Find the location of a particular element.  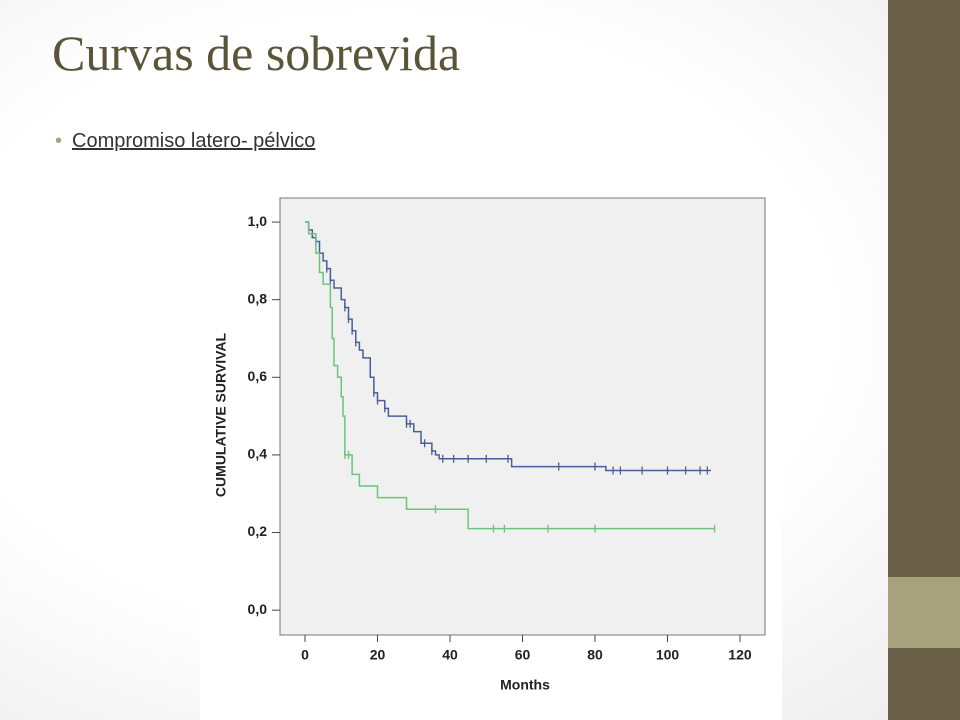

y-tick-label: 0,4 is located at coordinates (258, 454).